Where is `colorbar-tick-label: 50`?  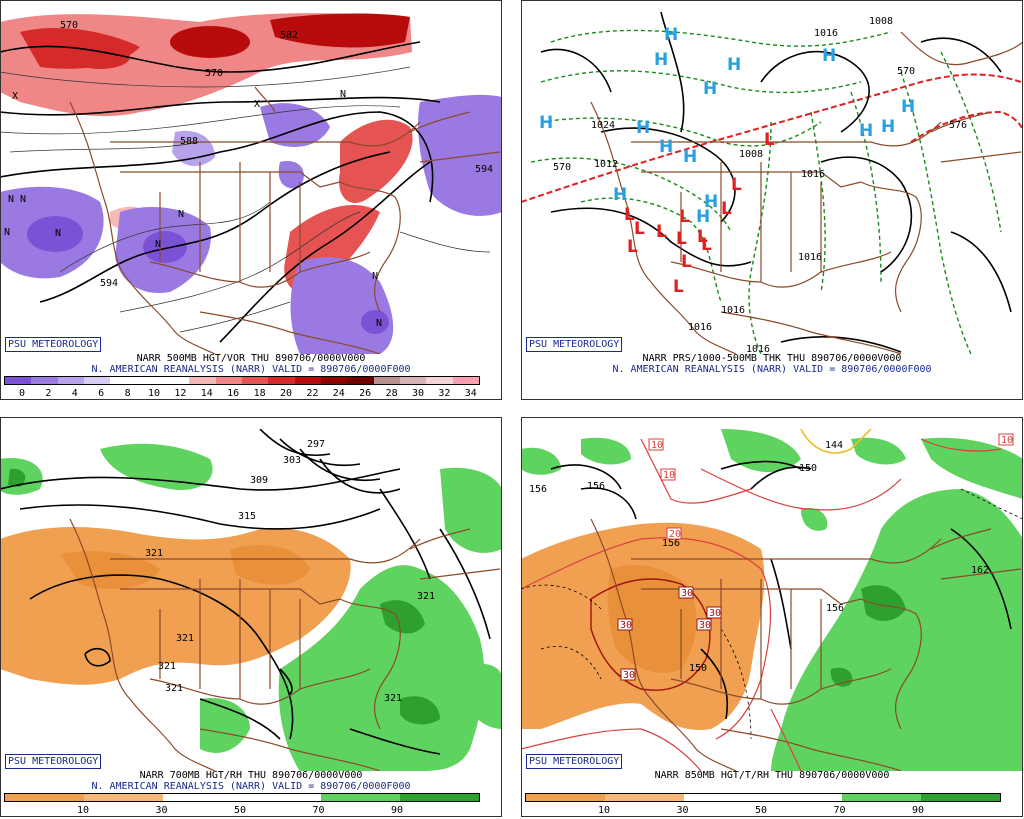 colorbar-tick-label: 50 is located at coordinates (240, 810).